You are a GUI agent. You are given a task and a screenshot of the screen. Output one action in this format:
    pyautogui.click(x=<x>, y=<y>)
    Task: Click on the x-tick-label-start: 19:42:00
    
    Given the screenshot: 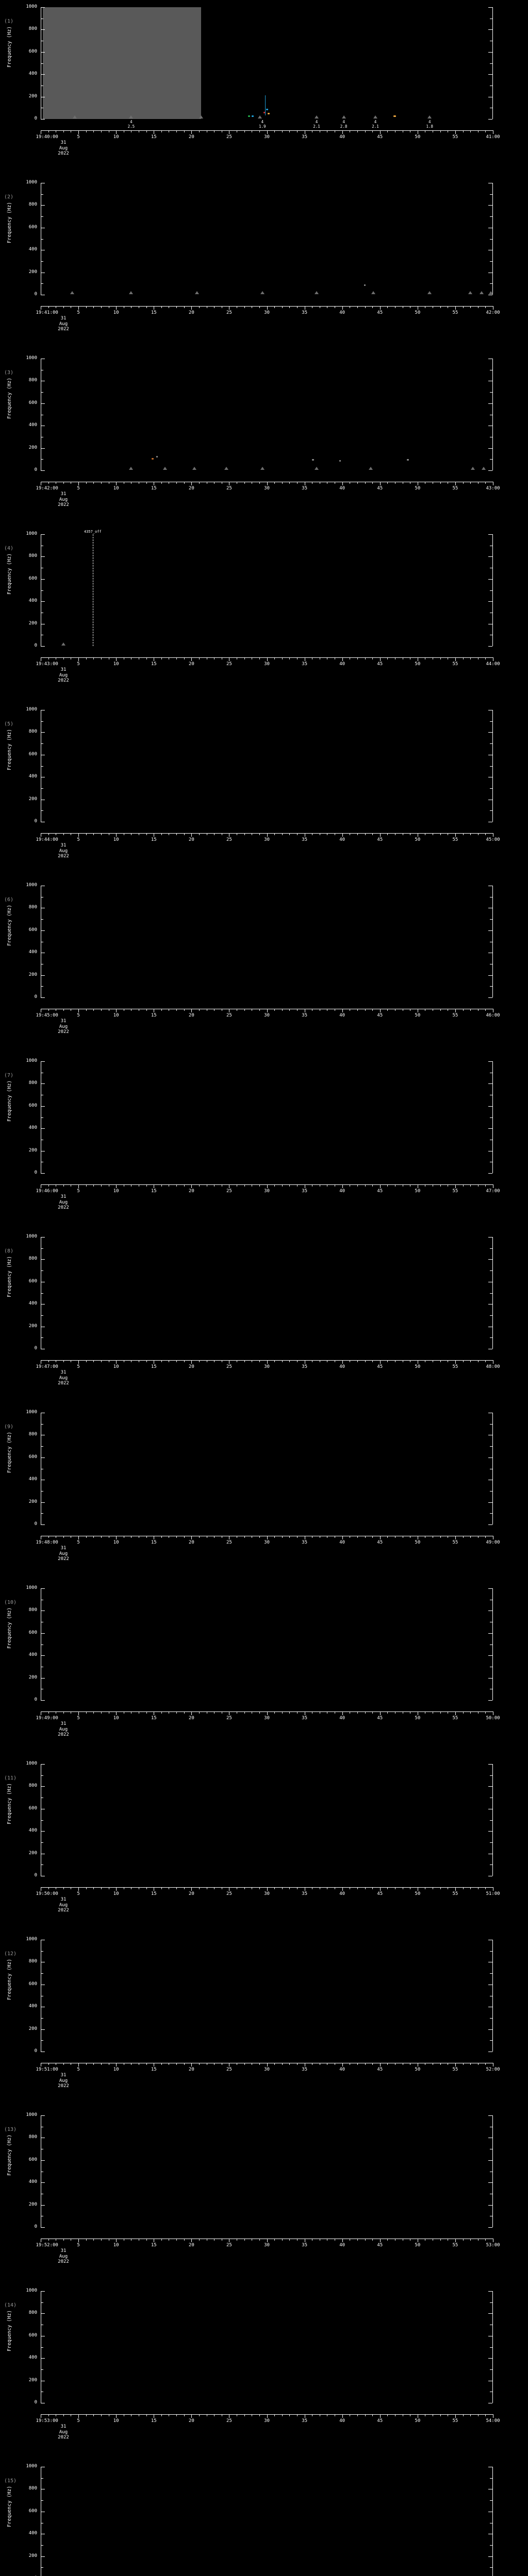 What is the action you would take?
    pyautogui.click(x=47, y=488)
    